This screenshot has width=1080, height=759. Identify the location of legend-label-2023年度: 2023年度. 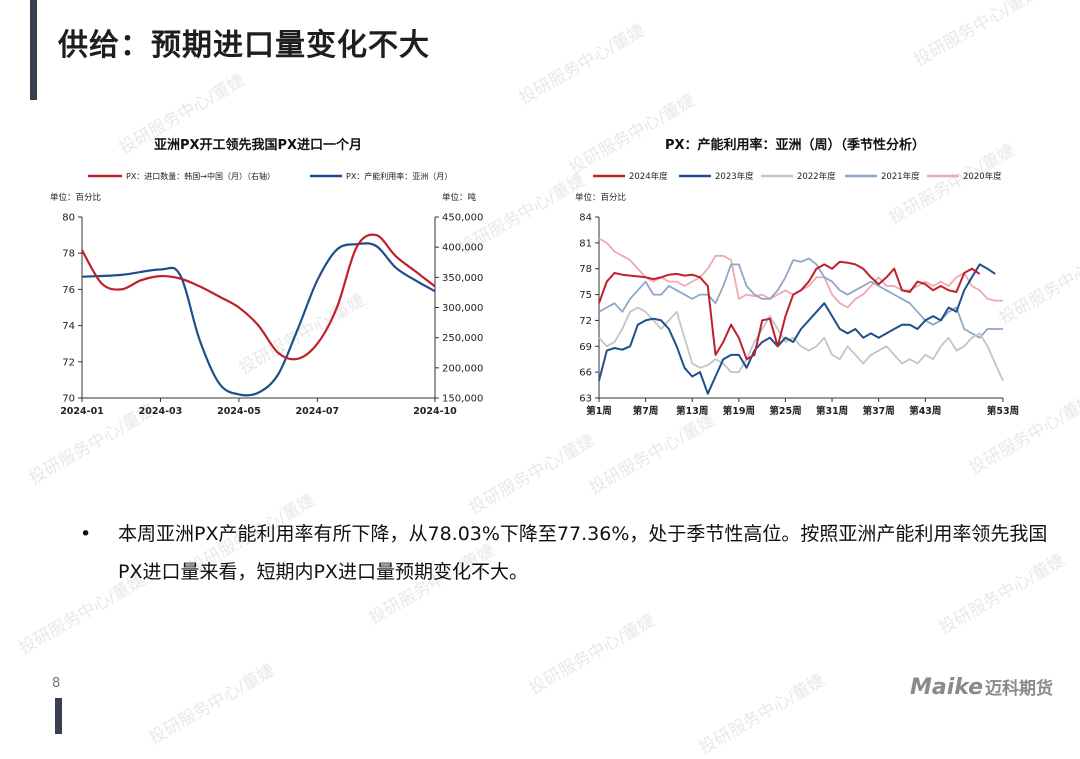
(734, 176).